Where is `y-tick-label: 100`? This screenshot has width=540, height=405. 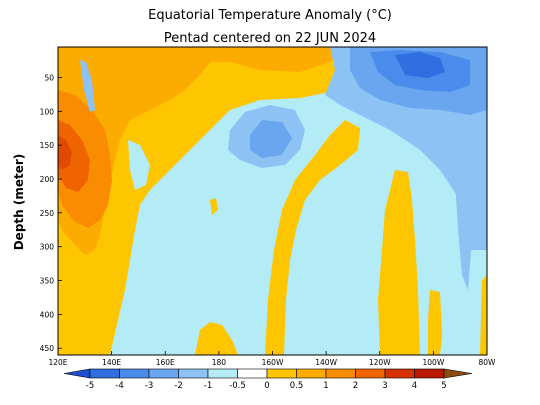 y-tick-label: 100 is located at coordinates (47, 111).